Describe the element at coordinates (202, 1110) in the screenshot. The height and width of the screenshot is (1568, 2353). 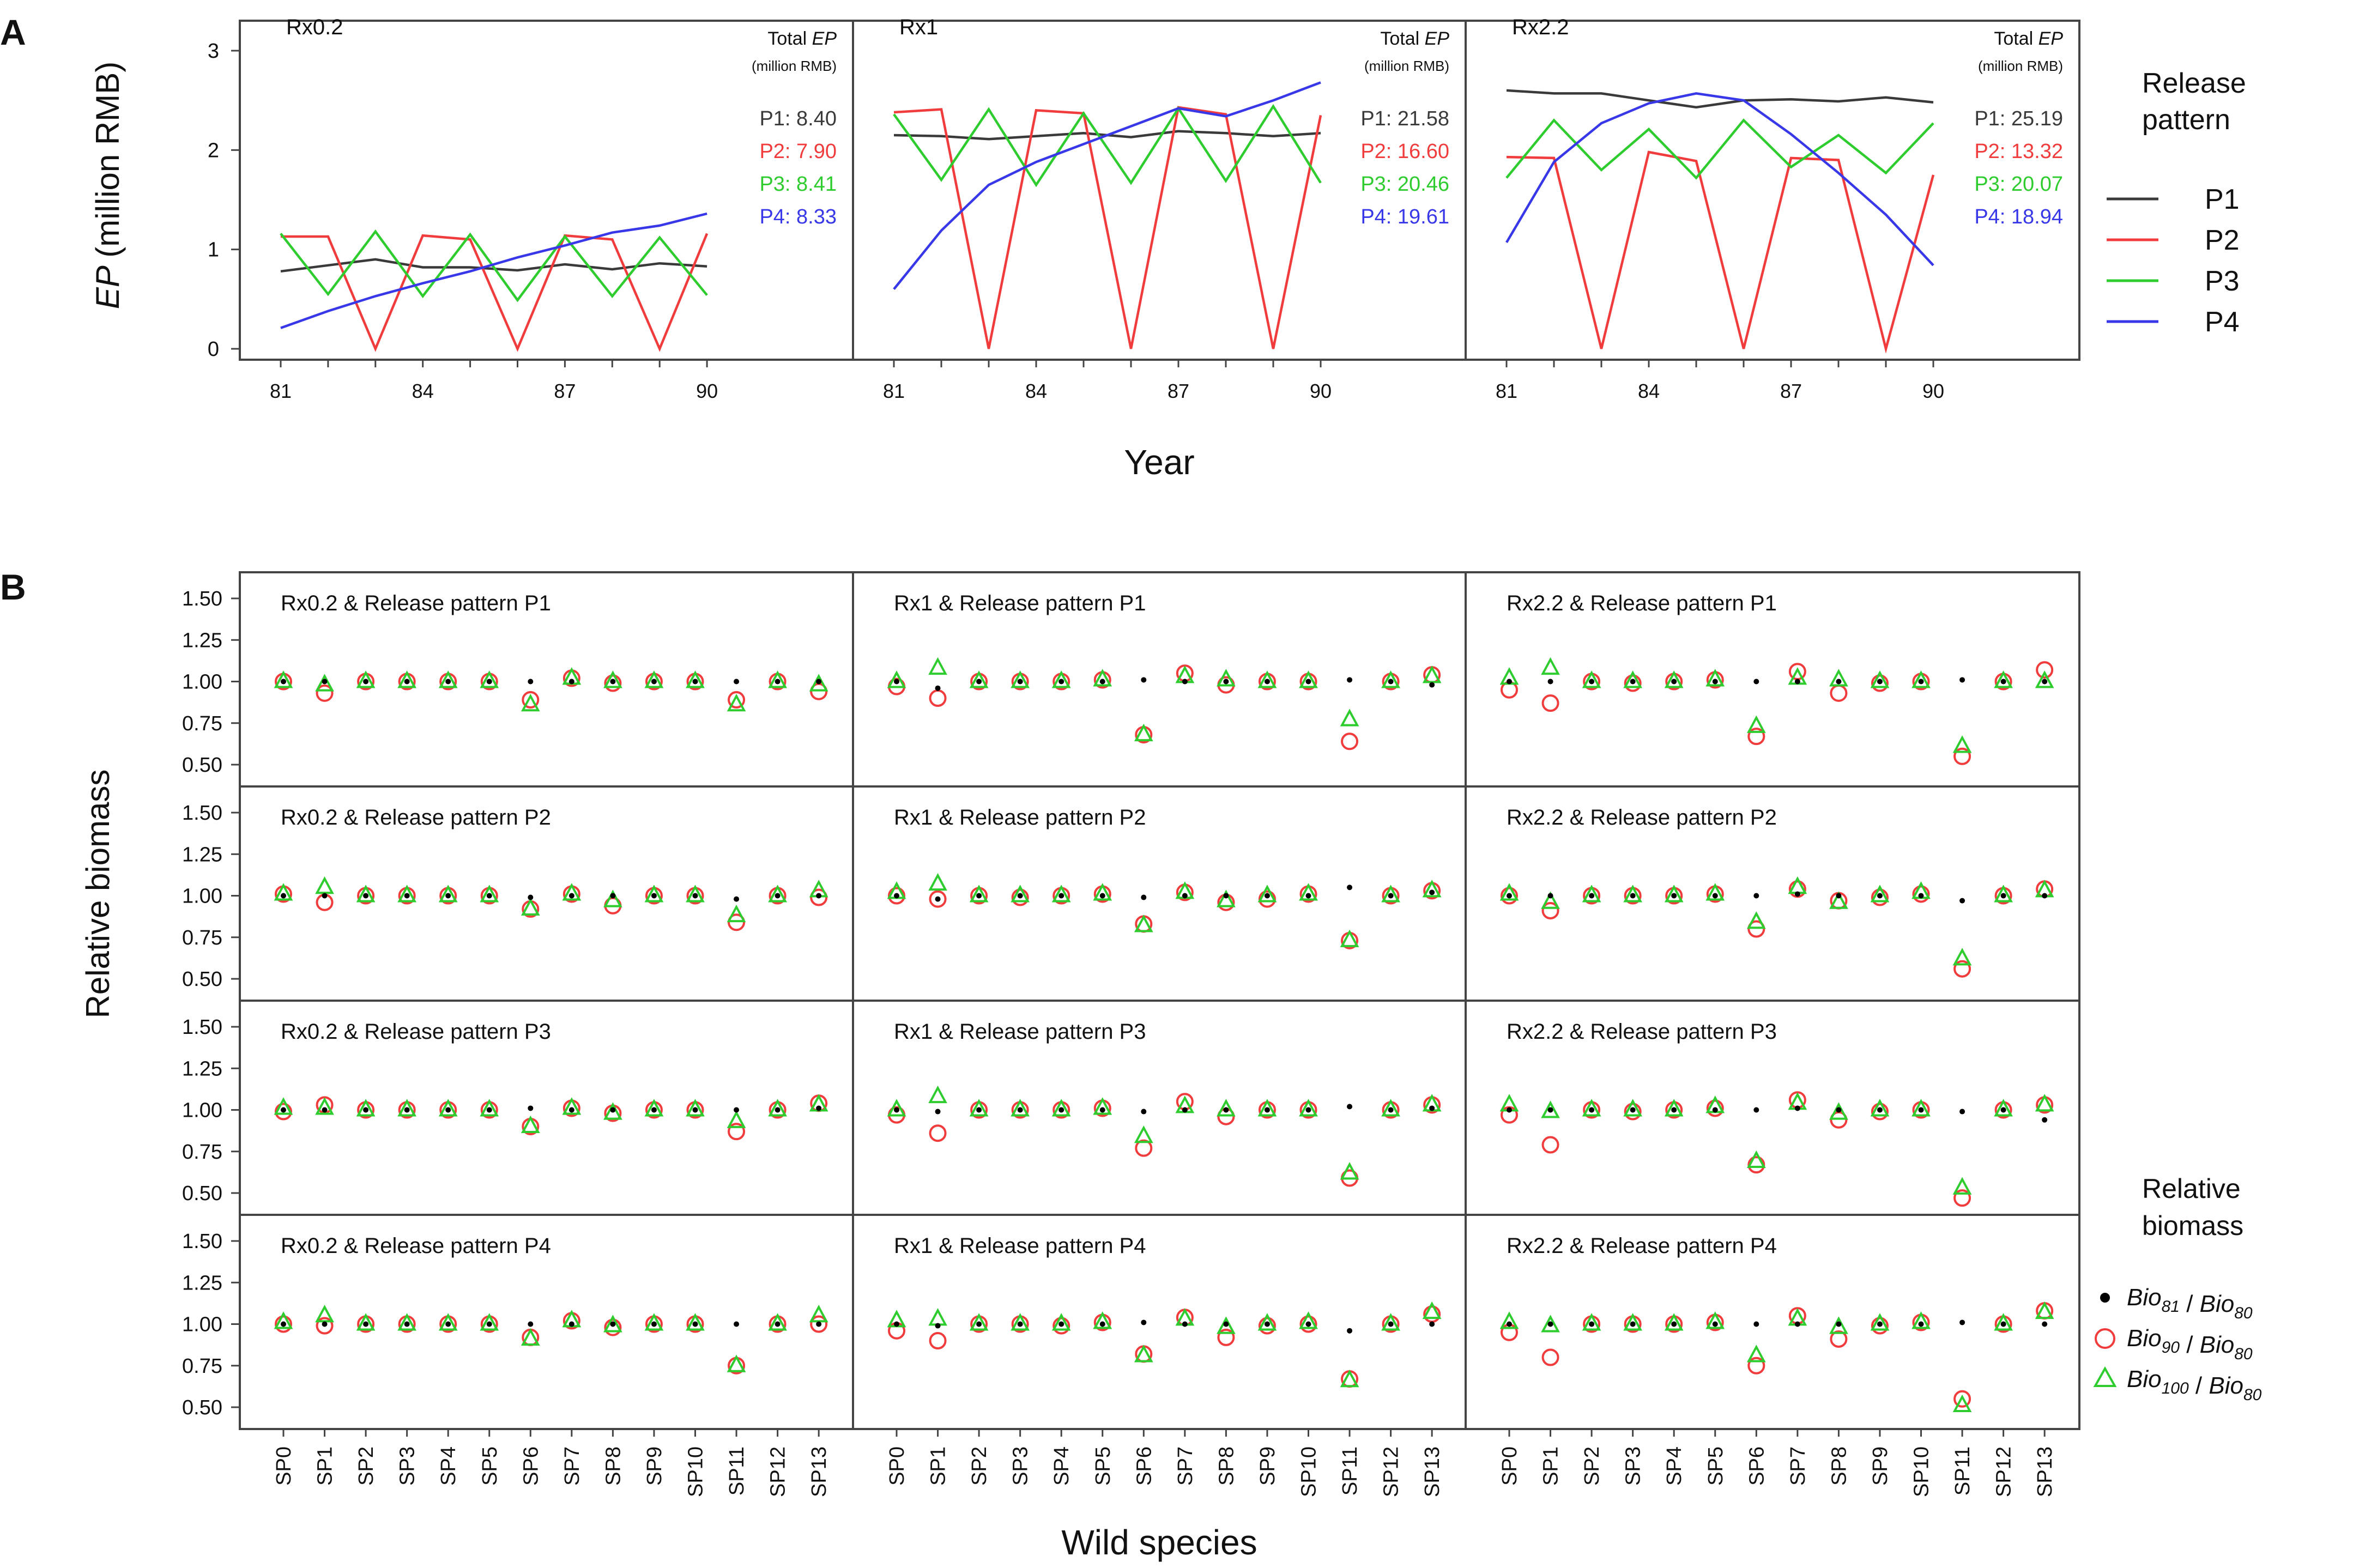
I see `y-tick-label: 1.00` at that location.